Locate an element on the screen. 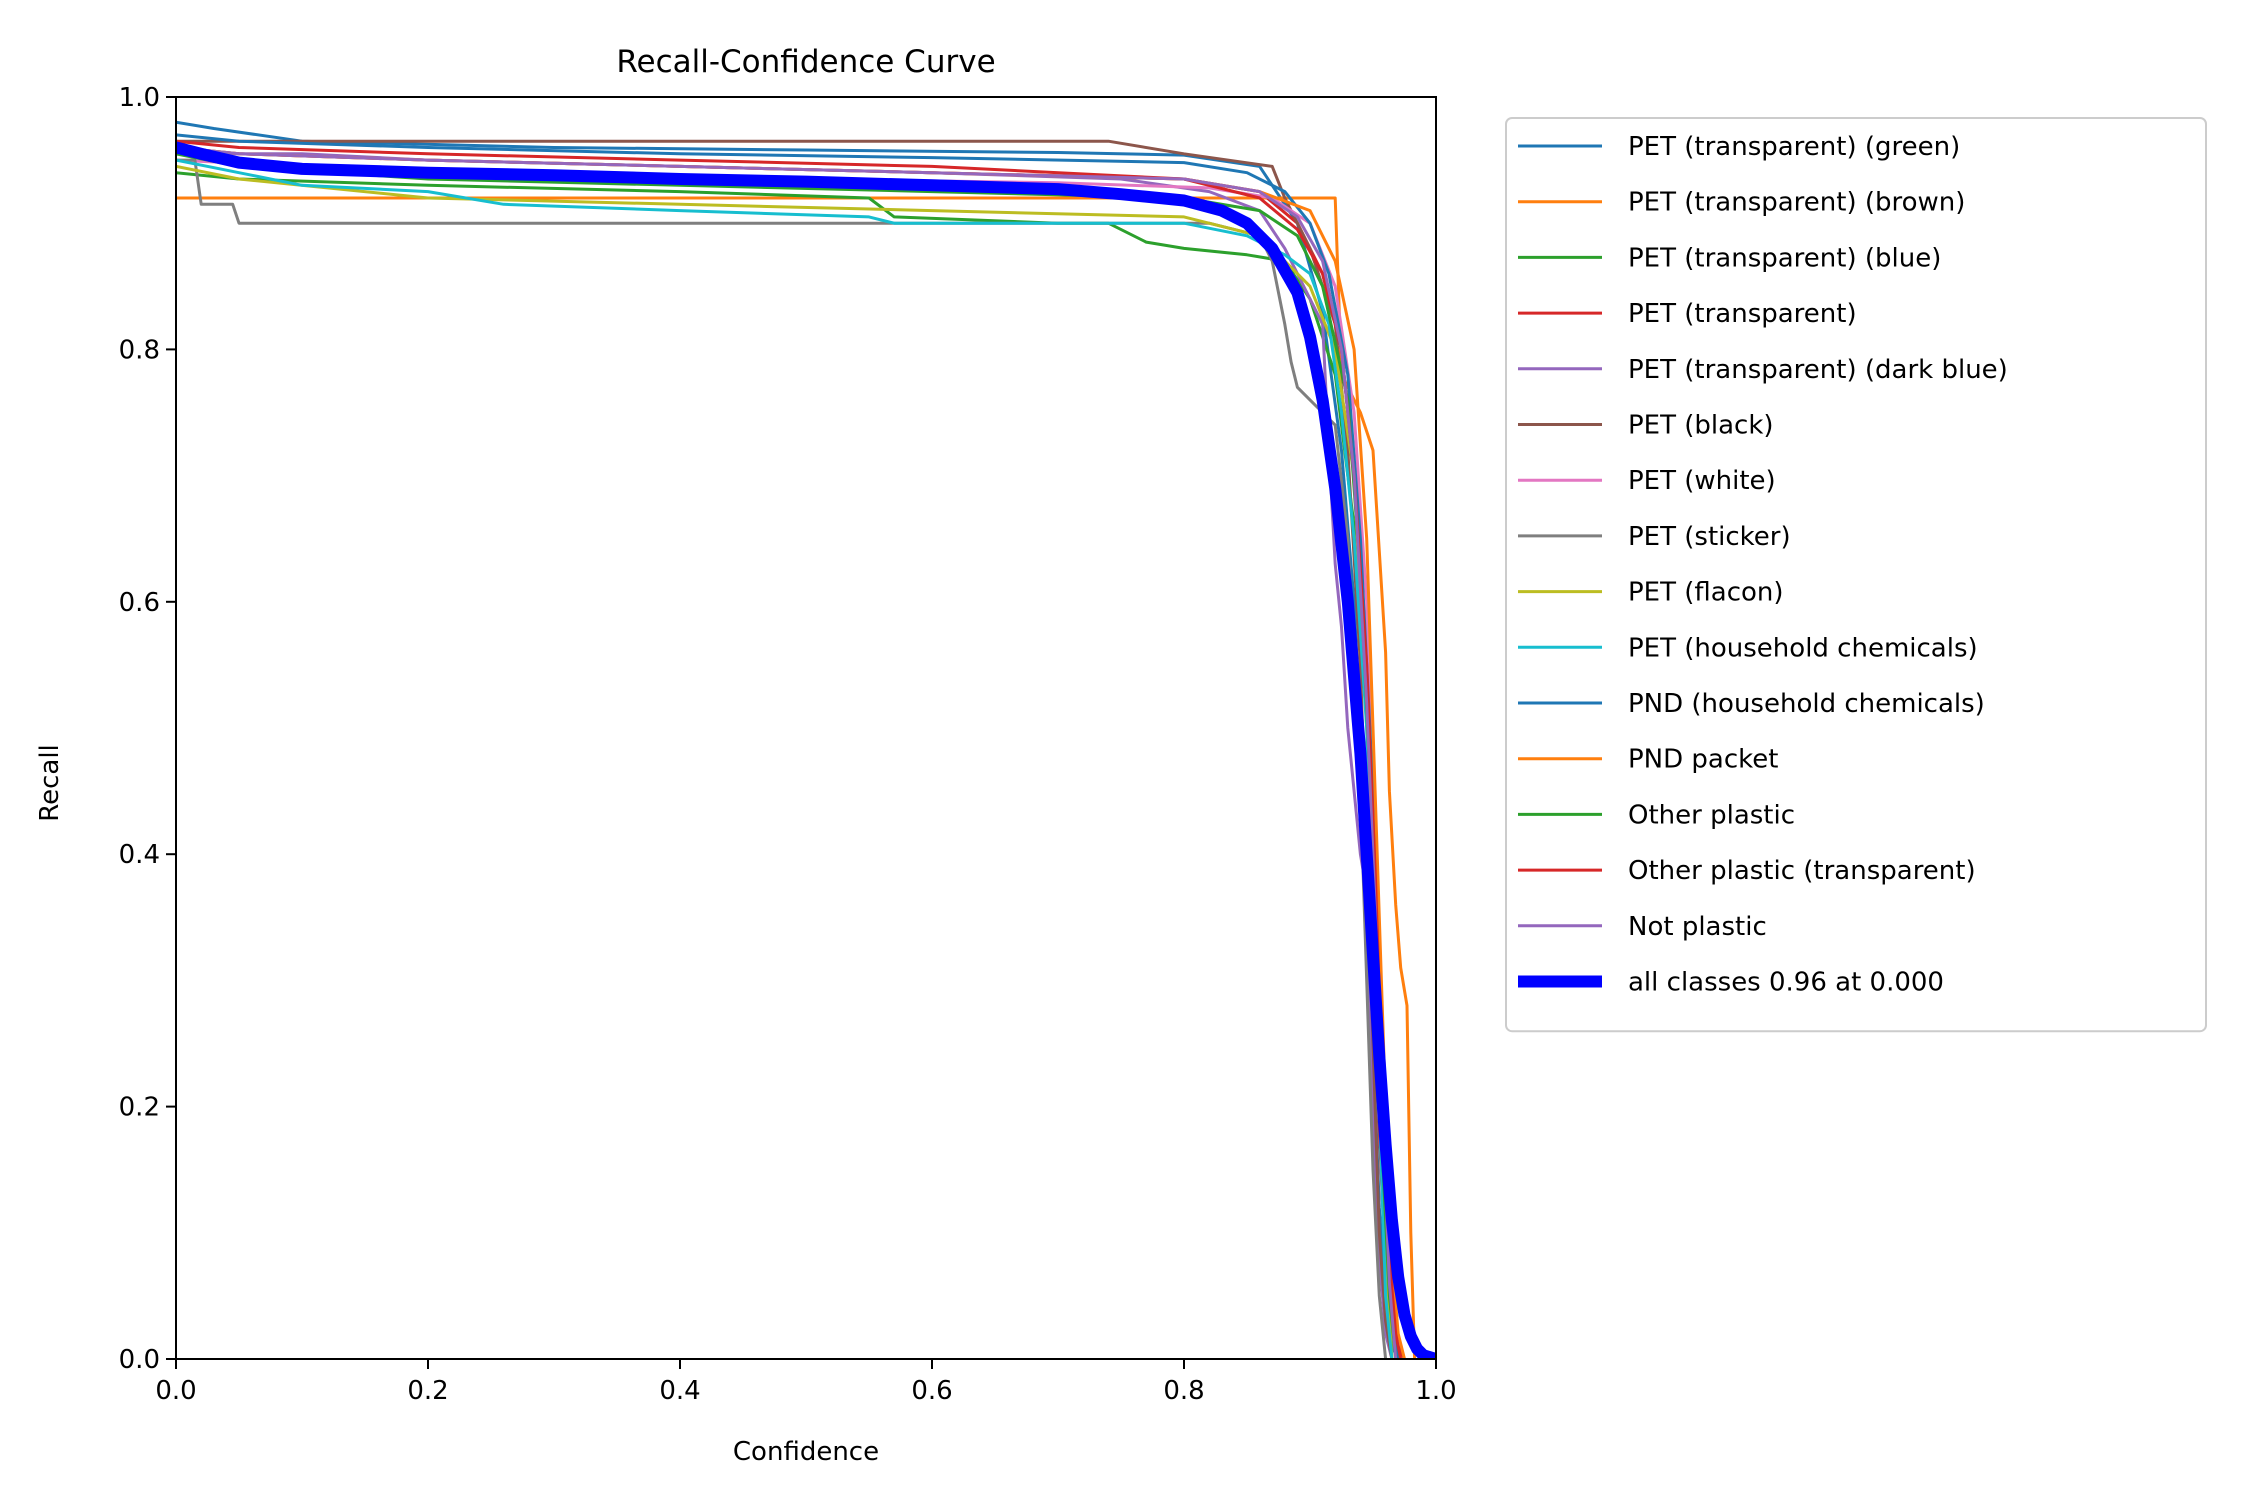 This screenshot has width=2250, height=1500. legend-label-1: PET (transparent) (brown) is located at coordinates (1796, 203).